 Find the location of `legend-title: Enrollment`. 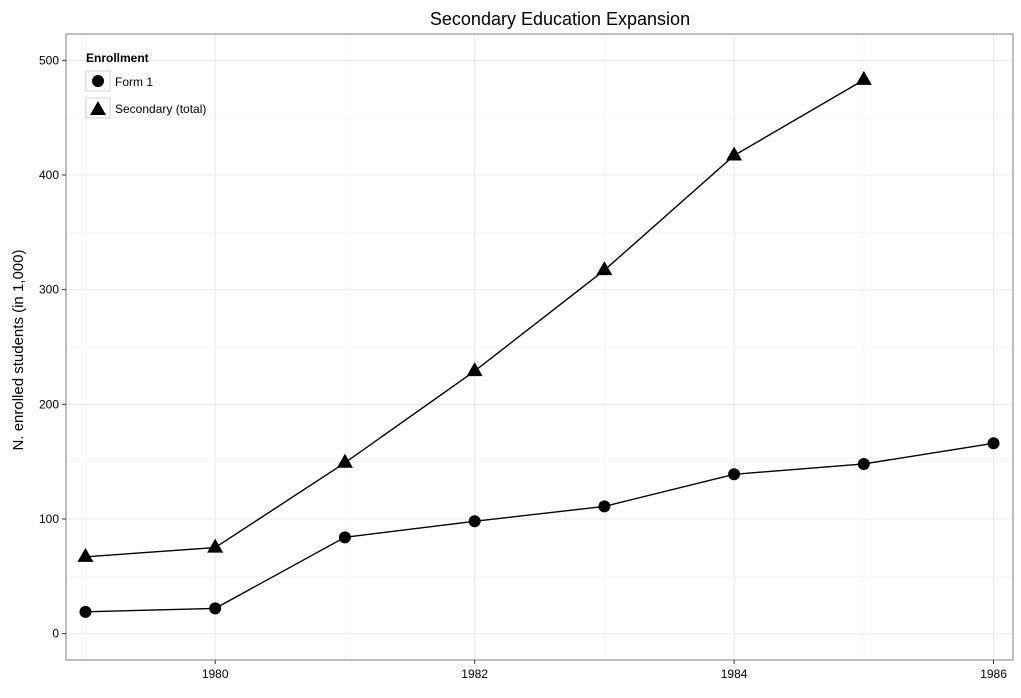

legend-title: Enrollment is located at coordinates (117, 58).